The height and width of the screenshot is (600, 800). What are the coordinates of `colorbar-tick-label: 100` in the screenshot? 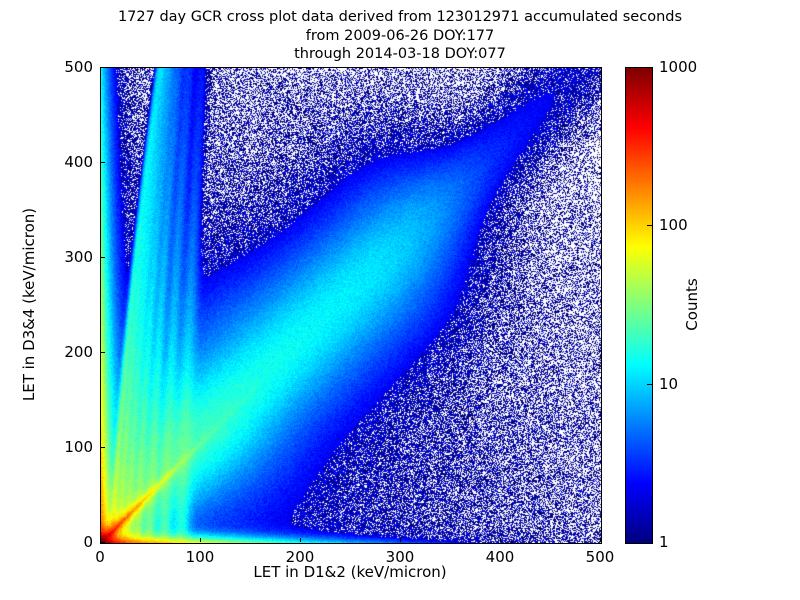 It's located at (673, 225).